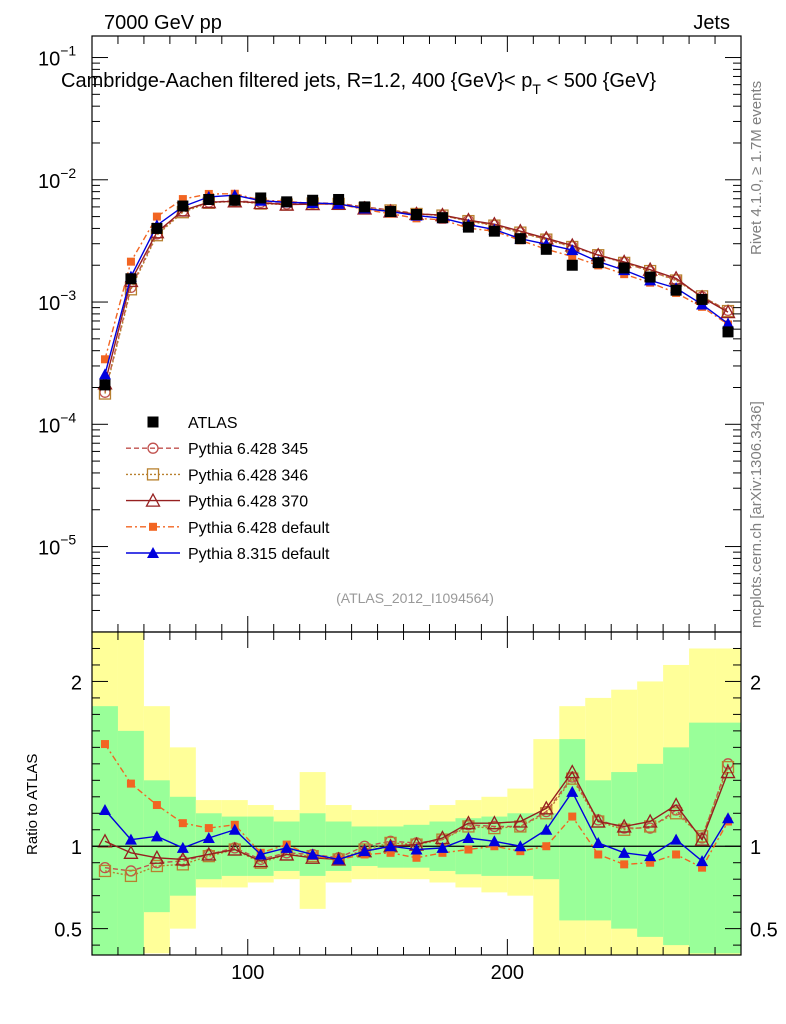 The image size is (786, 1024). Describe the element at coordinates (76, 848) in the screenshot. I see `ratio-y-tick-label: 1` at that location.